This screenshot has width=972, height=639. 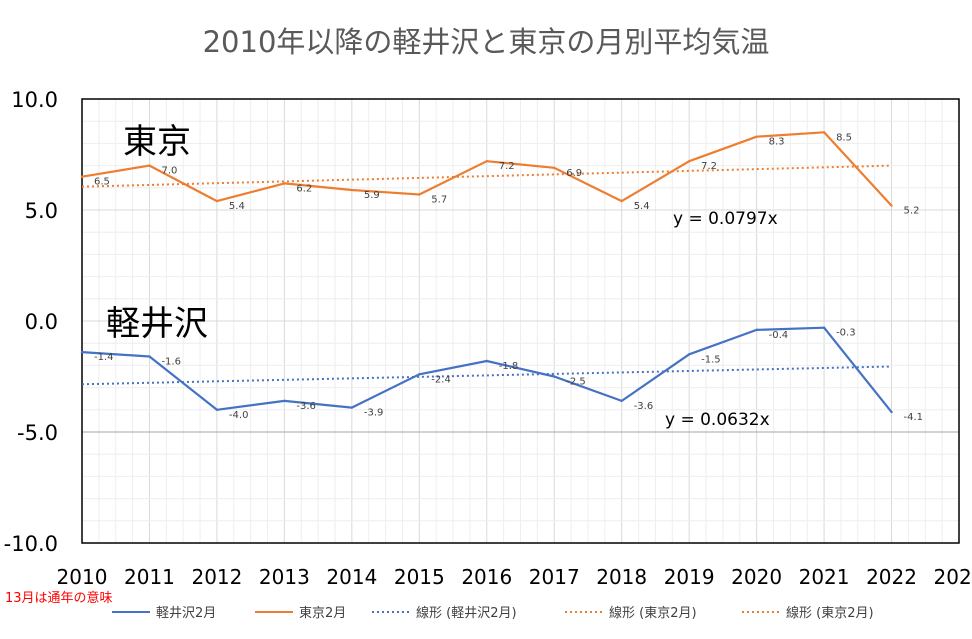 What do you see at coordinates (216, 577) in the screenshot?
I see `x-tick-label: 2012` at bounding box center [216, 577].